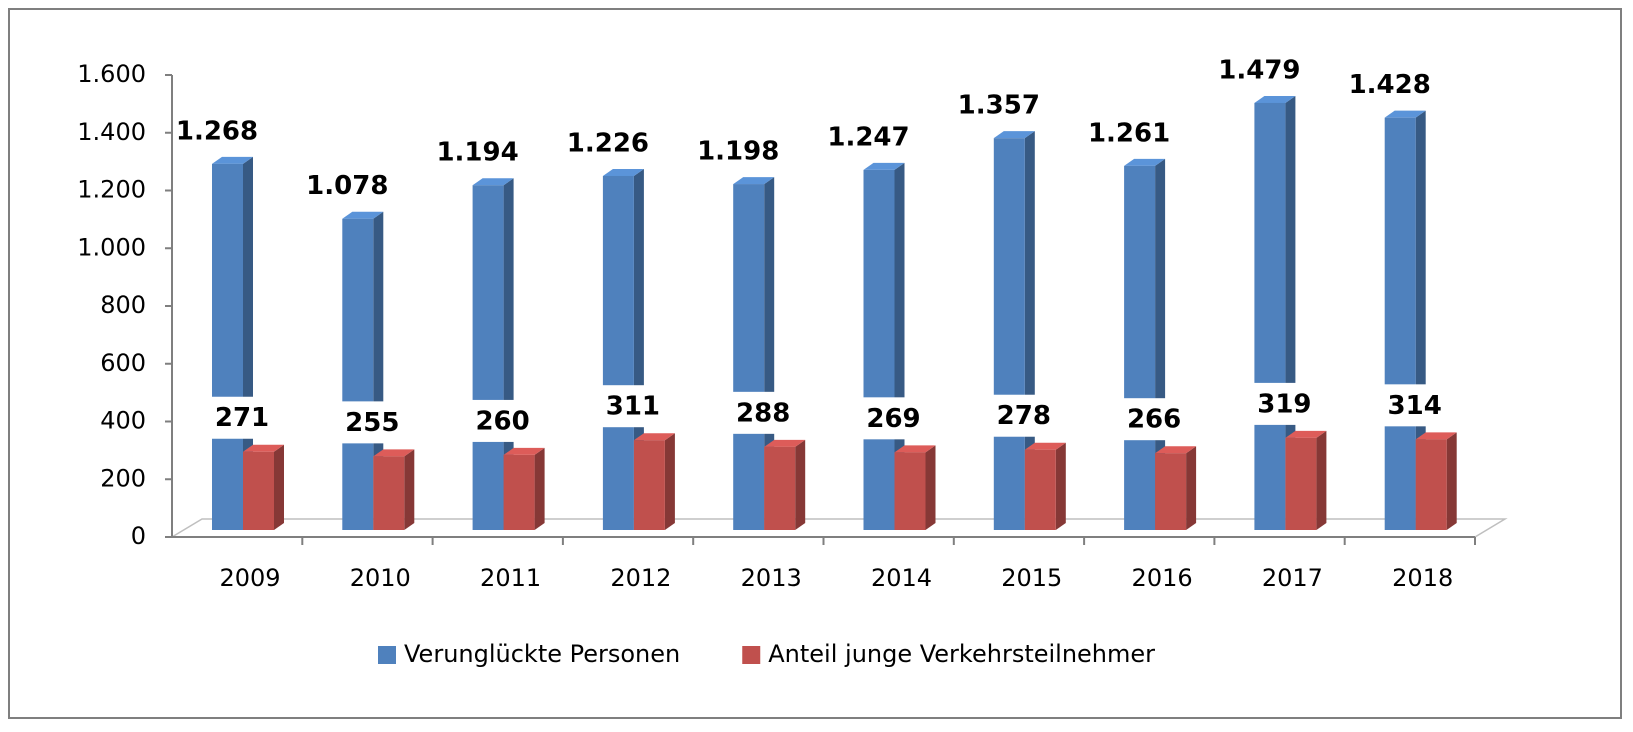  I want to click on x-tick-label: 2010, so click(380, 578).